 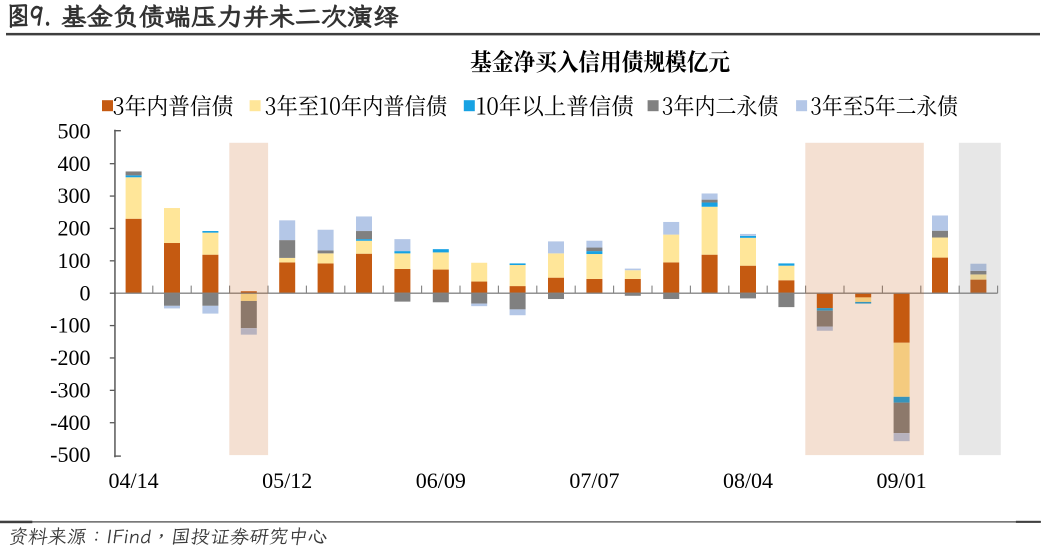 What do you see at coordinates (70, 389) in the screenshot?
I see `svg-text: -300` at bounding box center [70, 389].